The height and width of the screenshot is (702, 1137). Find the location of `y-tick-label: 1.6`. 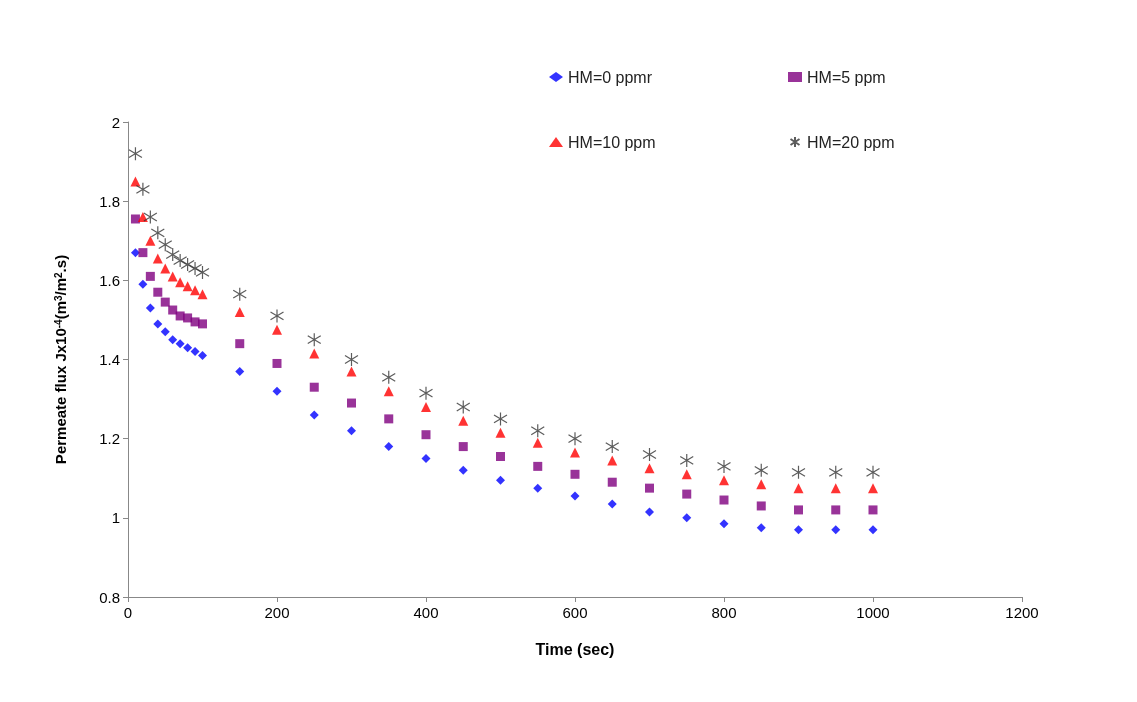

y-tick-label: 1.6 is located at coordinates (109, 280).